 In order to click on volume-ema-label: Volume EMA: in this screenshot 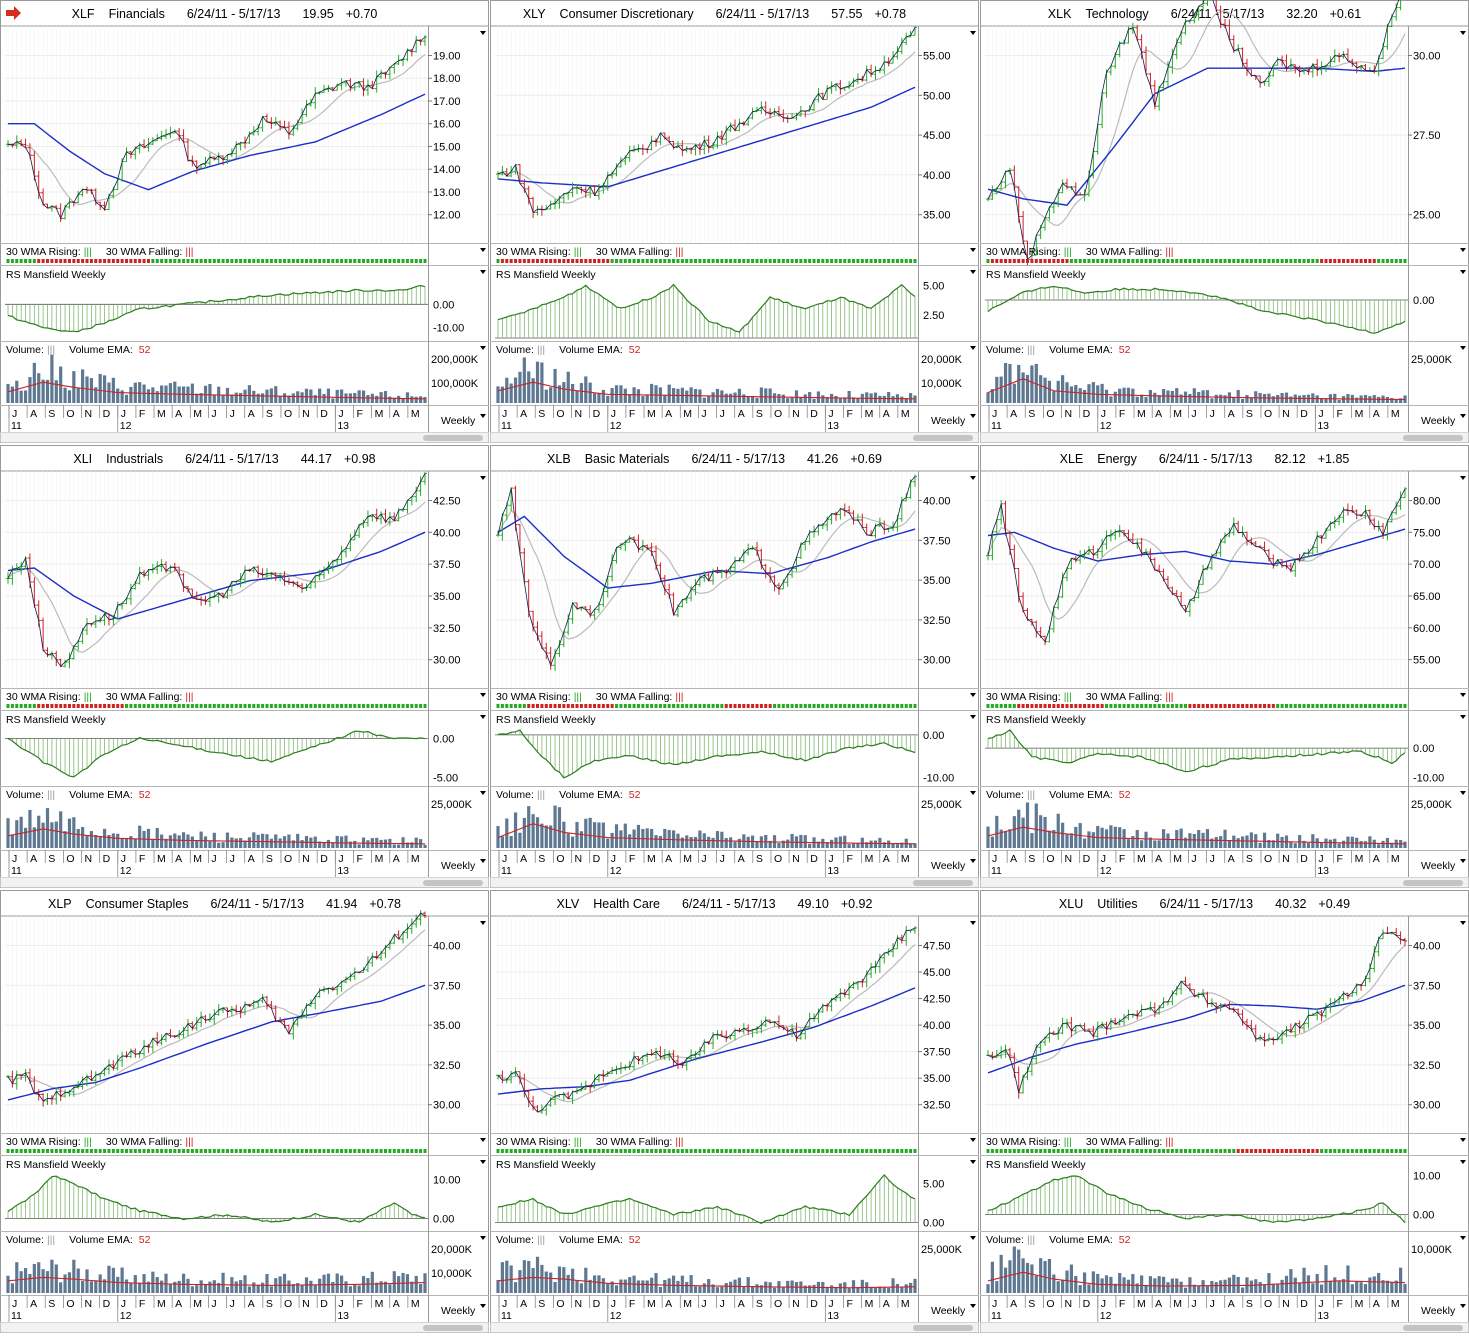, I will do `click(1081, 795)`.